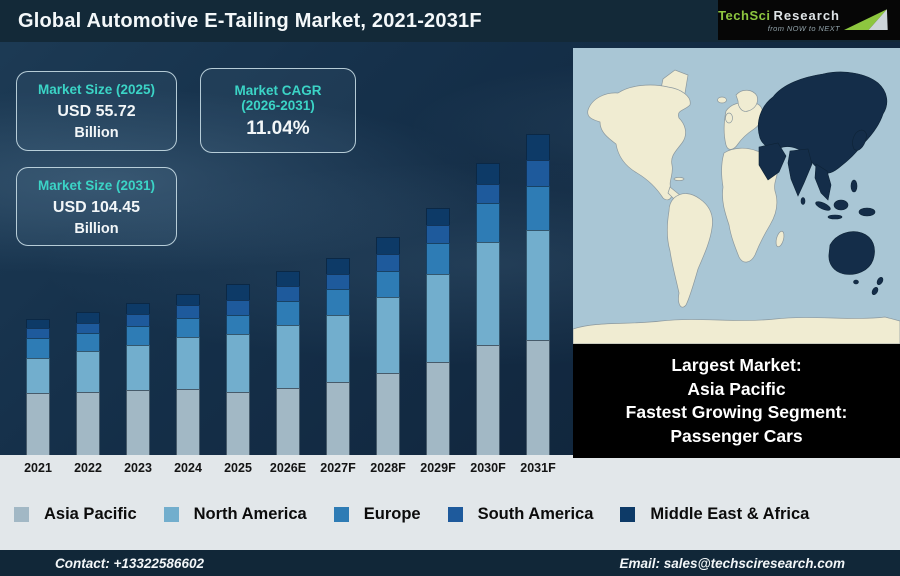 The height and width of the screenshot is (576, 900). Describe the element at coordinates (88, 383) in the screenshot. I see `bar-2022` at that location.